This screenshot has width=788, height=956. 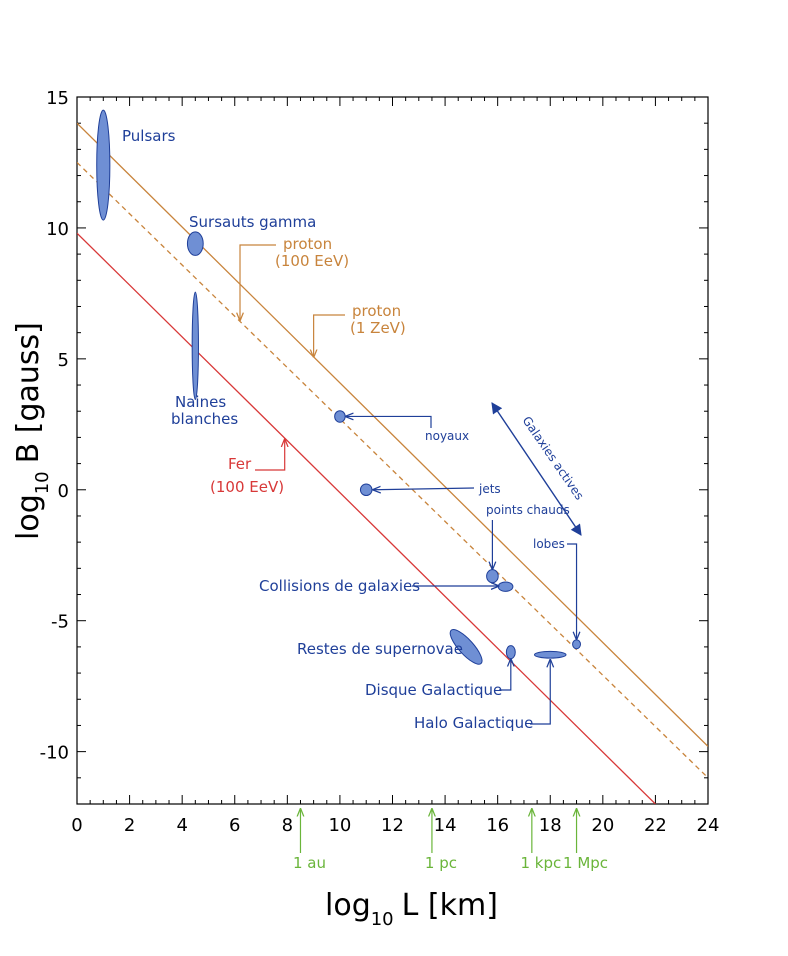 What do you see at coordinates (424, 489) in the screenshot?
I see `jets-leader` at bounding box center [424, 489].